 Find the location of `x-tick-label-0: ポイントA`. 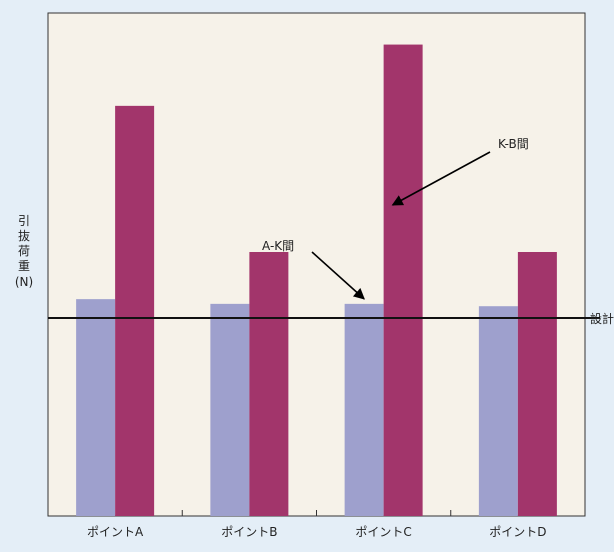

x-tick-label-0: ポイントA is located at coordinates (115, 532).